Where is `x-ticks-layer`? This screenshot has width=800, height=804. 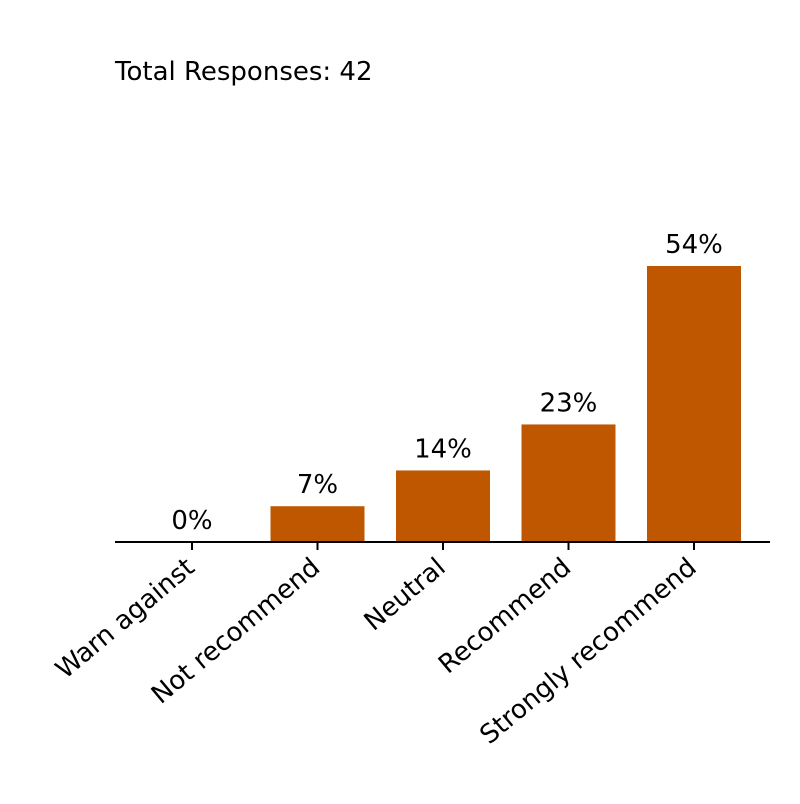 x-ticks-layer is located at coordinates (443, 546).